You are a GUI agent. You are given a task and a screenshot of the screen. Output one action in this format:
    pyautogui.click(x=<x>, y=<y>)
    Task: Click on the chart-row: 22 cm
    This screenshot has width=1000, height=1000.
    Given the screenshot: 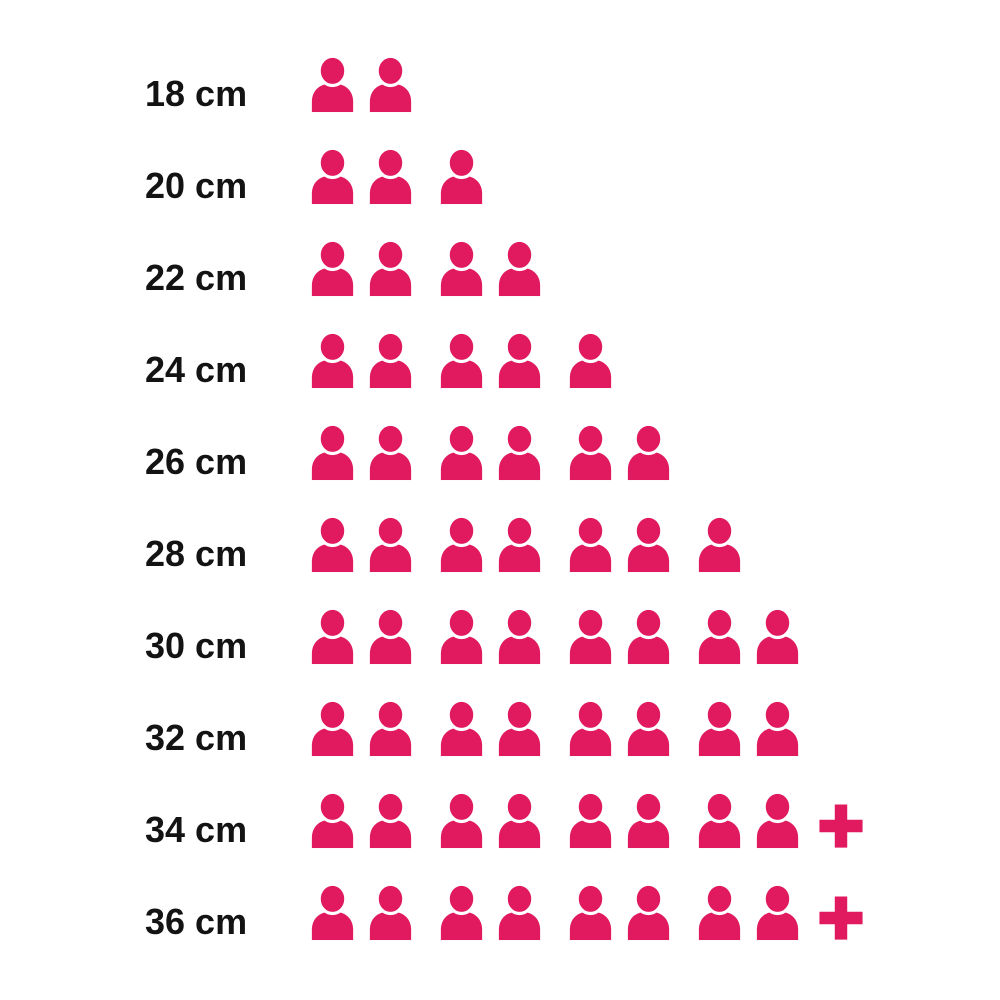 What is the action you would take?
    pyautogui.click(x=572, y=278)
    